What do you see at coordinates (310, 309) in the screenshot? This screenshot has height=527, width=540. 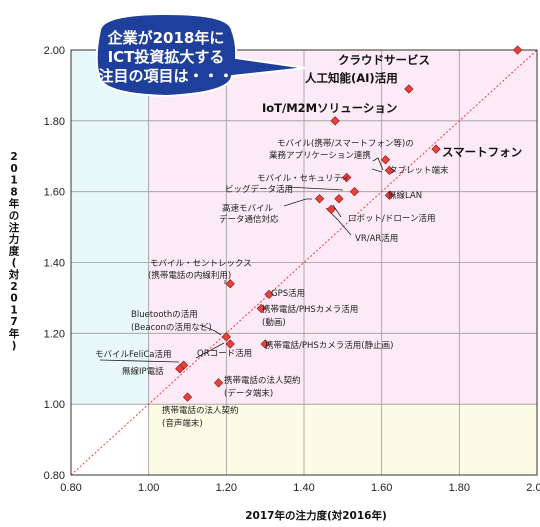 I see `point-label: 携帯電話/PHSカメラ活用` at bounding box center [310, 309].